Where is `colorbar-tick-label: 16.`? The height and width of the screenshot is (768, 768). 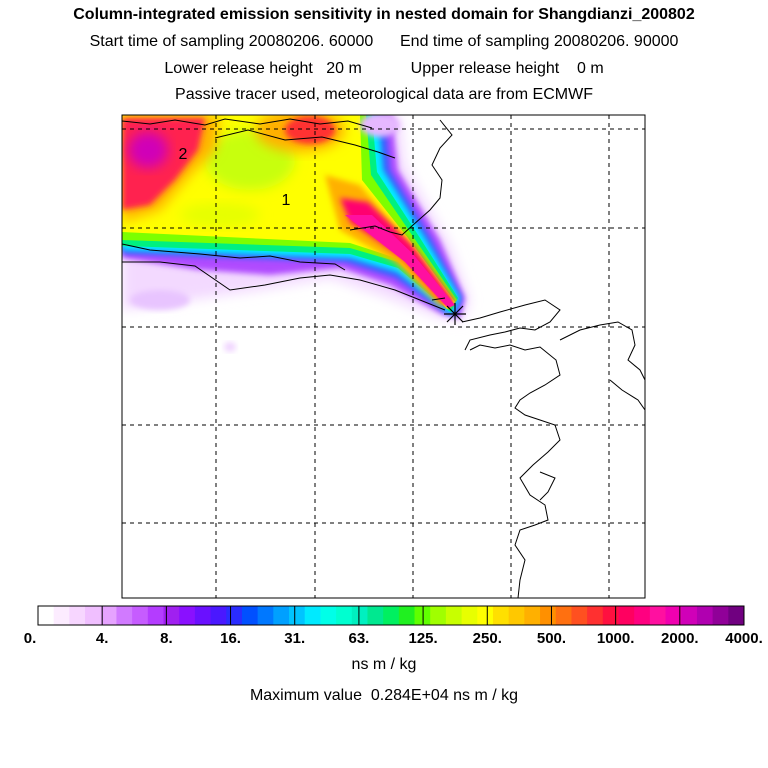 colorbar-tick-label: 16. is located at coordinates (230, 638).